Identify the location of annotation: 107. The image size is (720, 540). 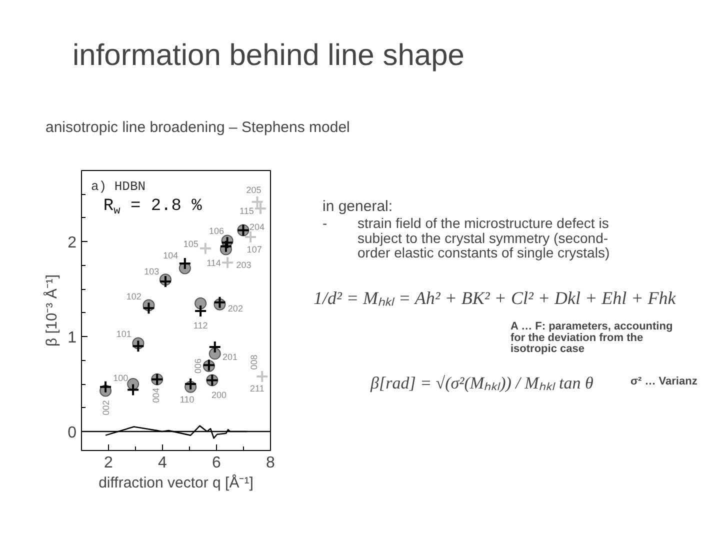
(254, 249).